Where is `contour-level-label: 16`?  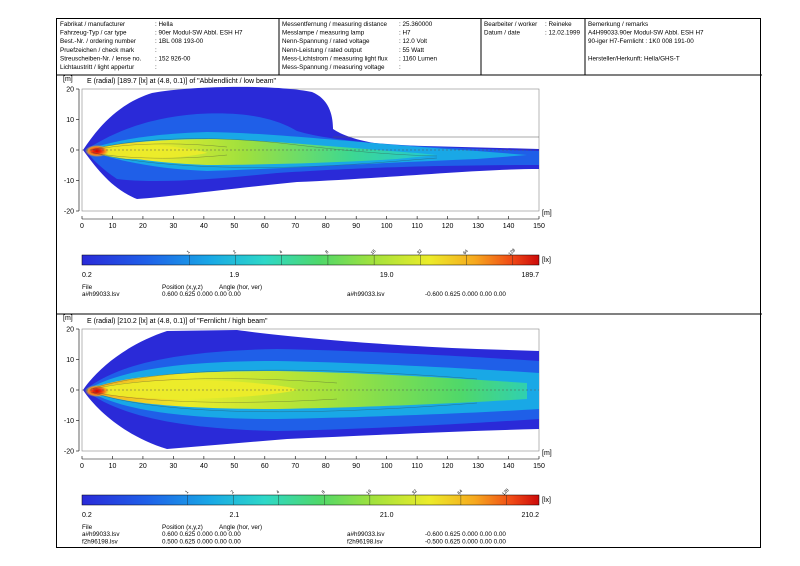 contour-level-label: 16 is located at coordinates (368, 491).